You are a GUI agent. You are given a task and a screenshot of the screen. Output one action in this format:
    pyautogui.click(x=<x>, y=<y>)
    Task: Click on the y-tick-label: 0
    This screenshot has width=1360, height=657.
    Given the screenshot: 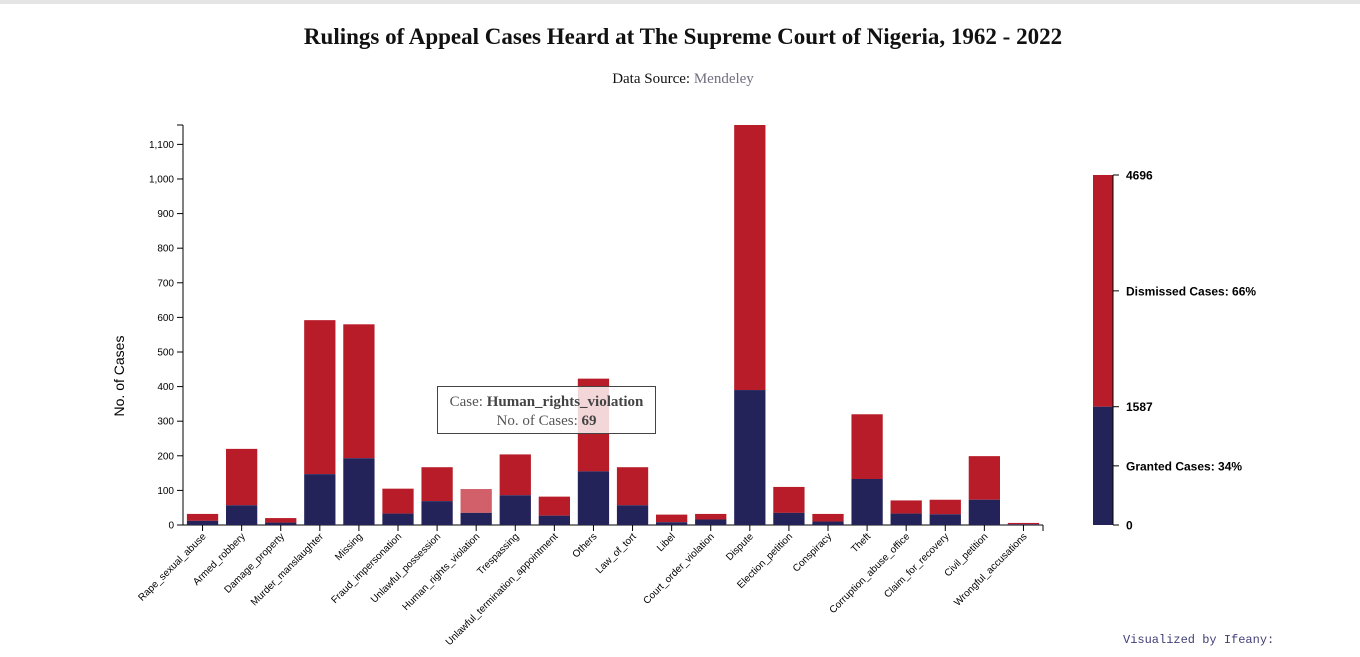 What is the action you would take?
    pyautogui.click(x=171, y=526)
    